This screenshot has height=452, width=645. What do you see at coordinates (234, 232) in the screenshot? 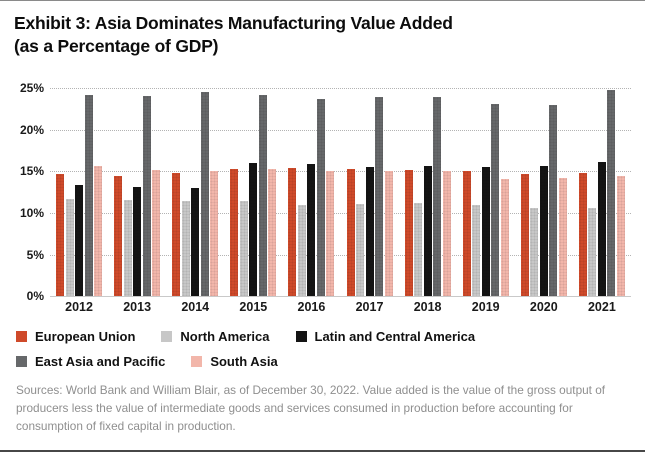
I see `bar-european-union-2015` at bounding box center [234, 232].